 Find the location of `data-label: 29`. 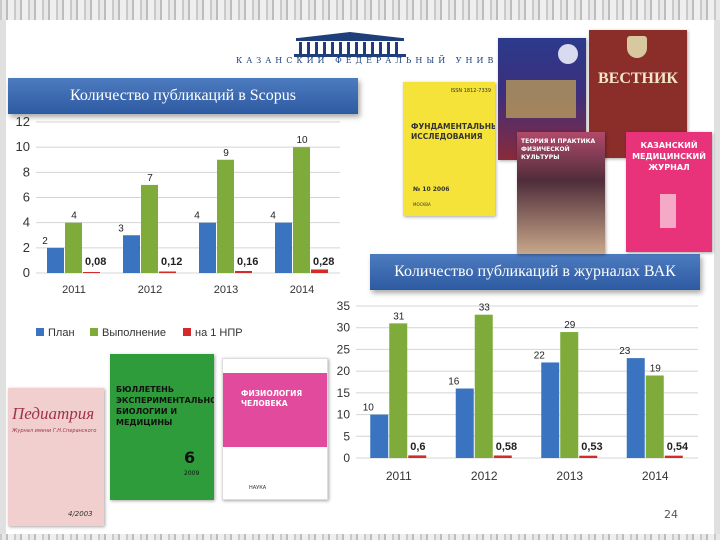

data-label: 29 is located at coordinates (570, 325).